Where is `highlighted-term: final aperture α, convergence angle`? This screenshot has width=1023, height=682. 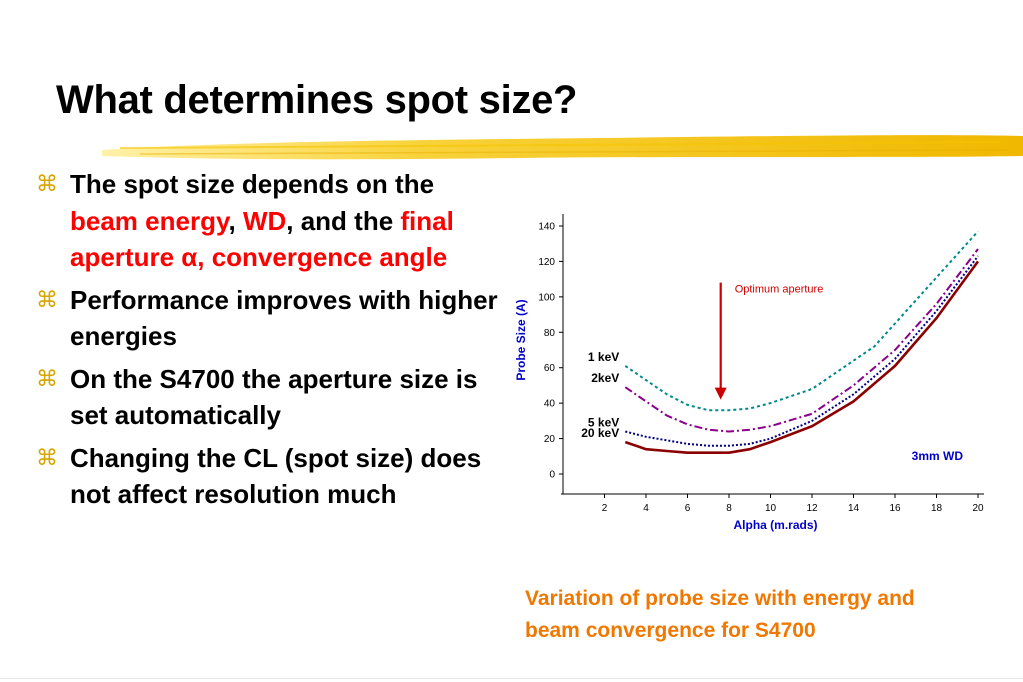 highlighted-term: final aperture α, convergence angle is located at coordinates (262, 239).